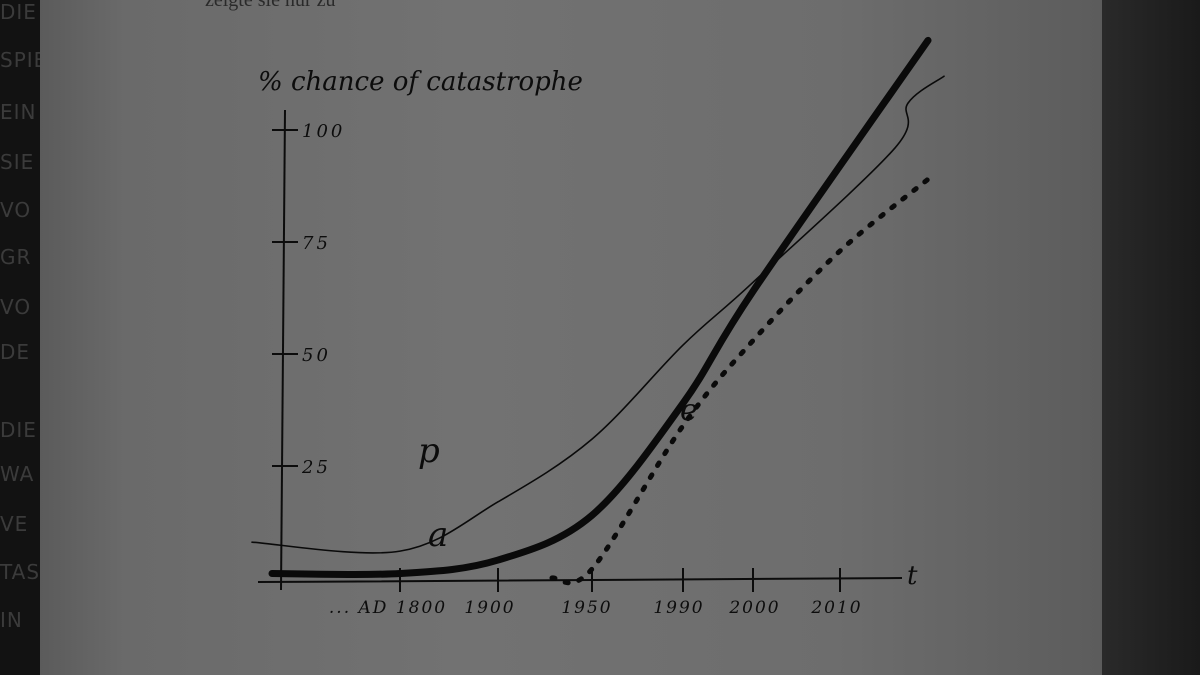  Describe the element at coordinates (270, 5) in the screenshot. I see `top-text: zeigte sie nur zu` at that location.